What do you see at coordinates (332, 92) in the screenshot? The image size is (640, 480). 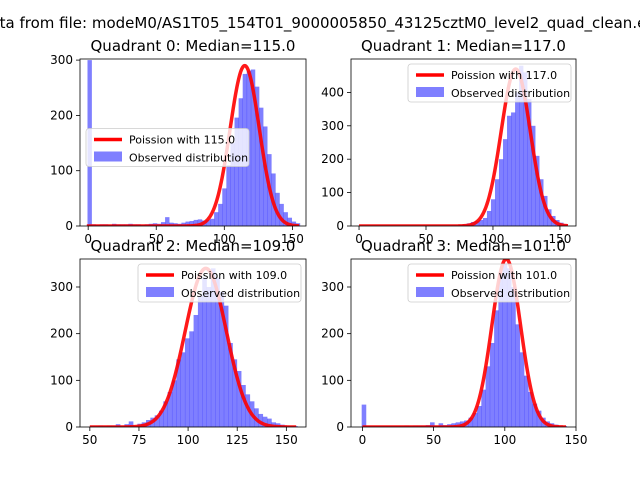 I see `y-tick-label: 400` at bounding box center [332, 92].